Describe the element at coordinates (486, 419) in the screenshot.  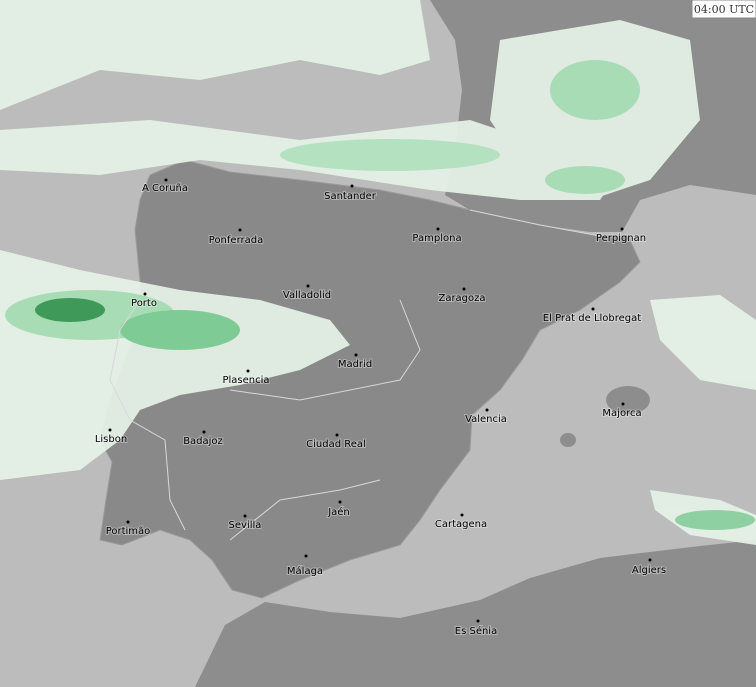
I see `city-label: Valencia` at that location.